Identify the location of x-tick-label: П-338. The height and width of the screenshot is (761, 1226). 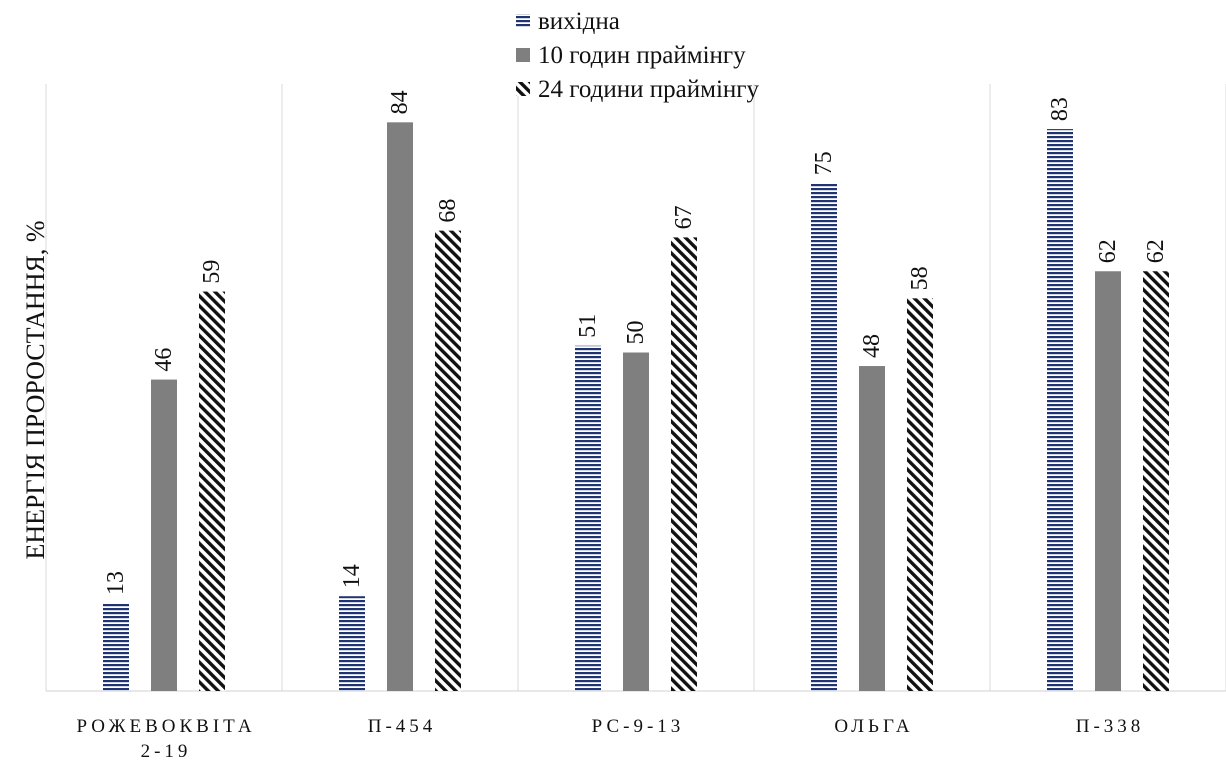
(1110, 726).